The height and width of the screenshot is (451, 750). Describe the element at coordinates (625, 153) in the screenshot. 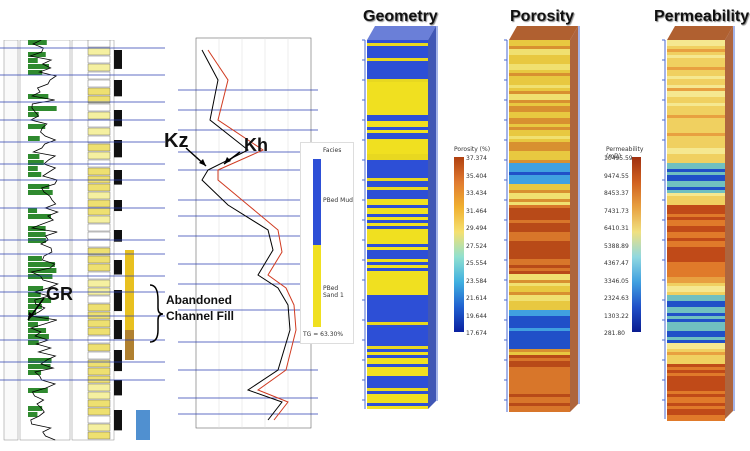

I see `permeability-colorbar-title: Permeability (mD)` at that location.